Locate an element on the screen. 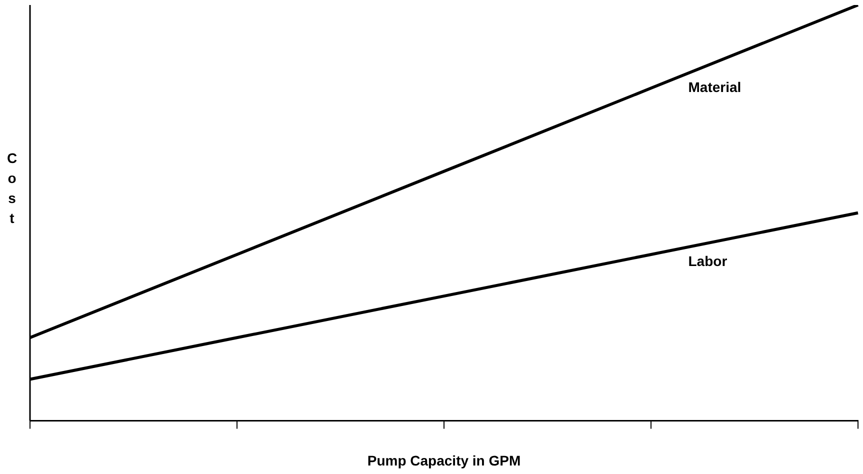 The height and width of the screenshot is (474, 863). x-axis-title: Pump Capacity in GPM is located at coordinates (444, 460).